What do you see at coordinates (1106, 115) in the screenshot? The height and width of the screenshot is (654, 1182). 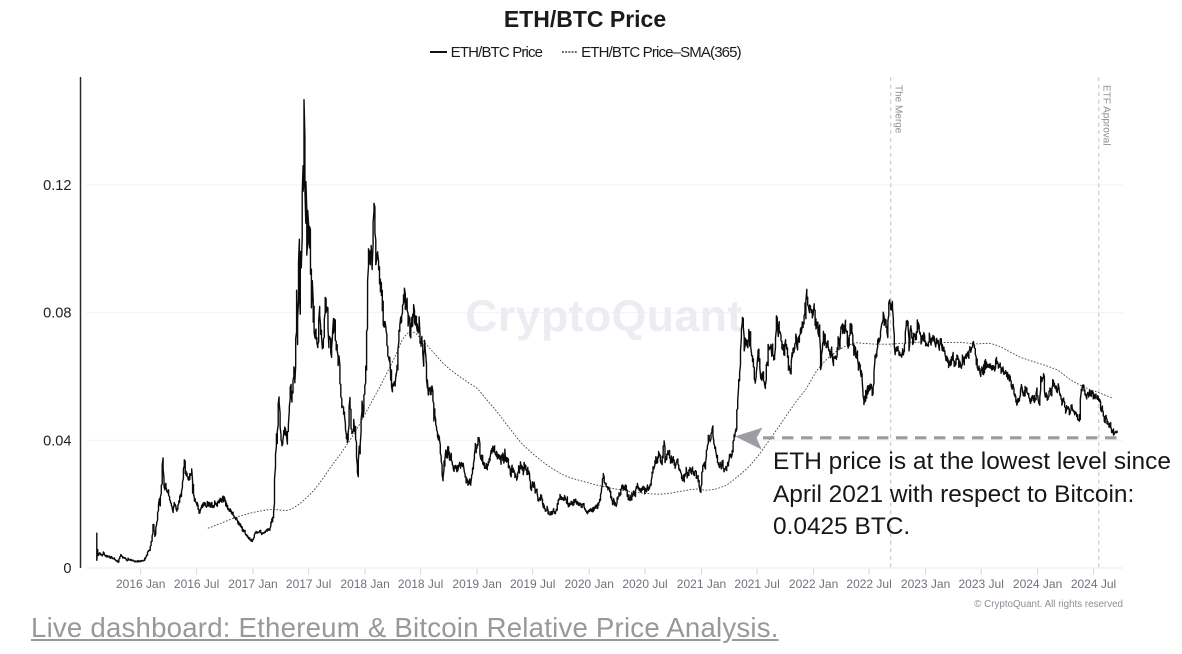 I see `svg-text: ETF Approval` at bounding box center [1106, 115].